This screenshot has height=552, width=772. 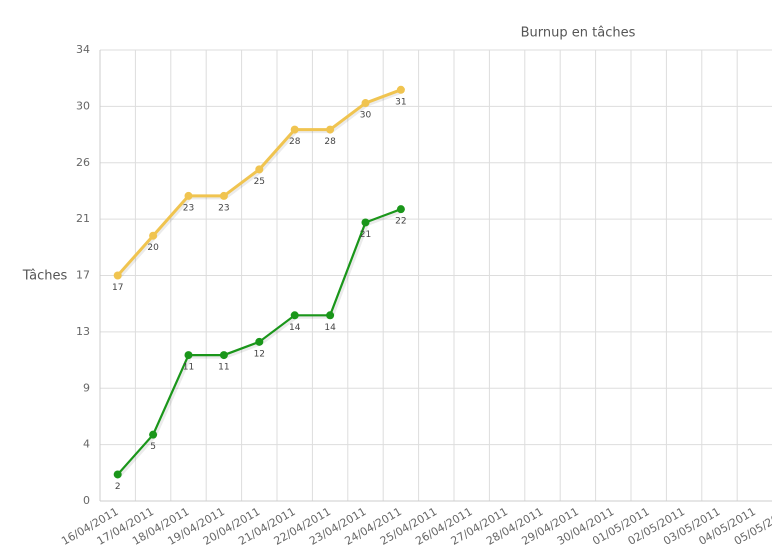 What do you see at coordinates (86, 500) in the screenshot?
I see `y-tick-label: 0` at bounding box center [86, 500].